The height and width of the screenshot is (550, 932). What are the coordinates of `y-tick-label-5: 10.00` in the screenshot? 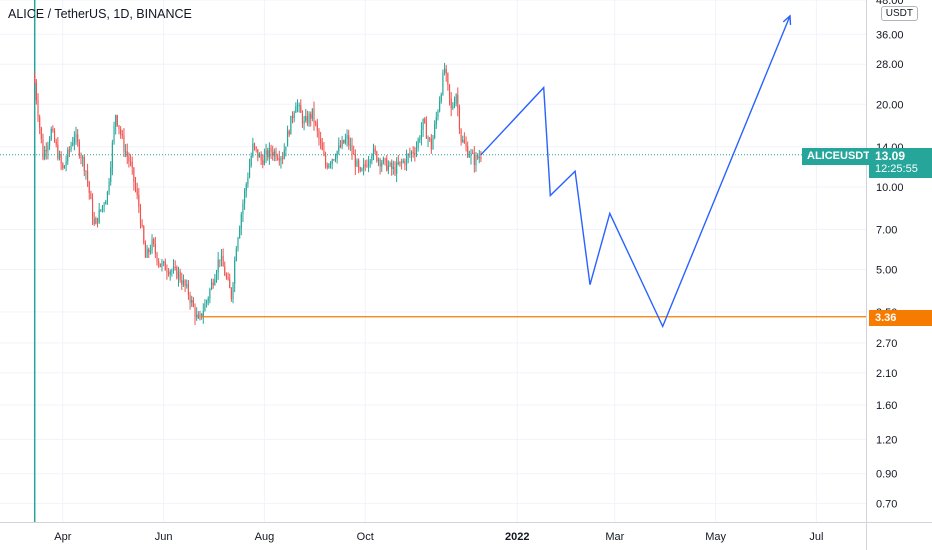 It's located at (890, 188).